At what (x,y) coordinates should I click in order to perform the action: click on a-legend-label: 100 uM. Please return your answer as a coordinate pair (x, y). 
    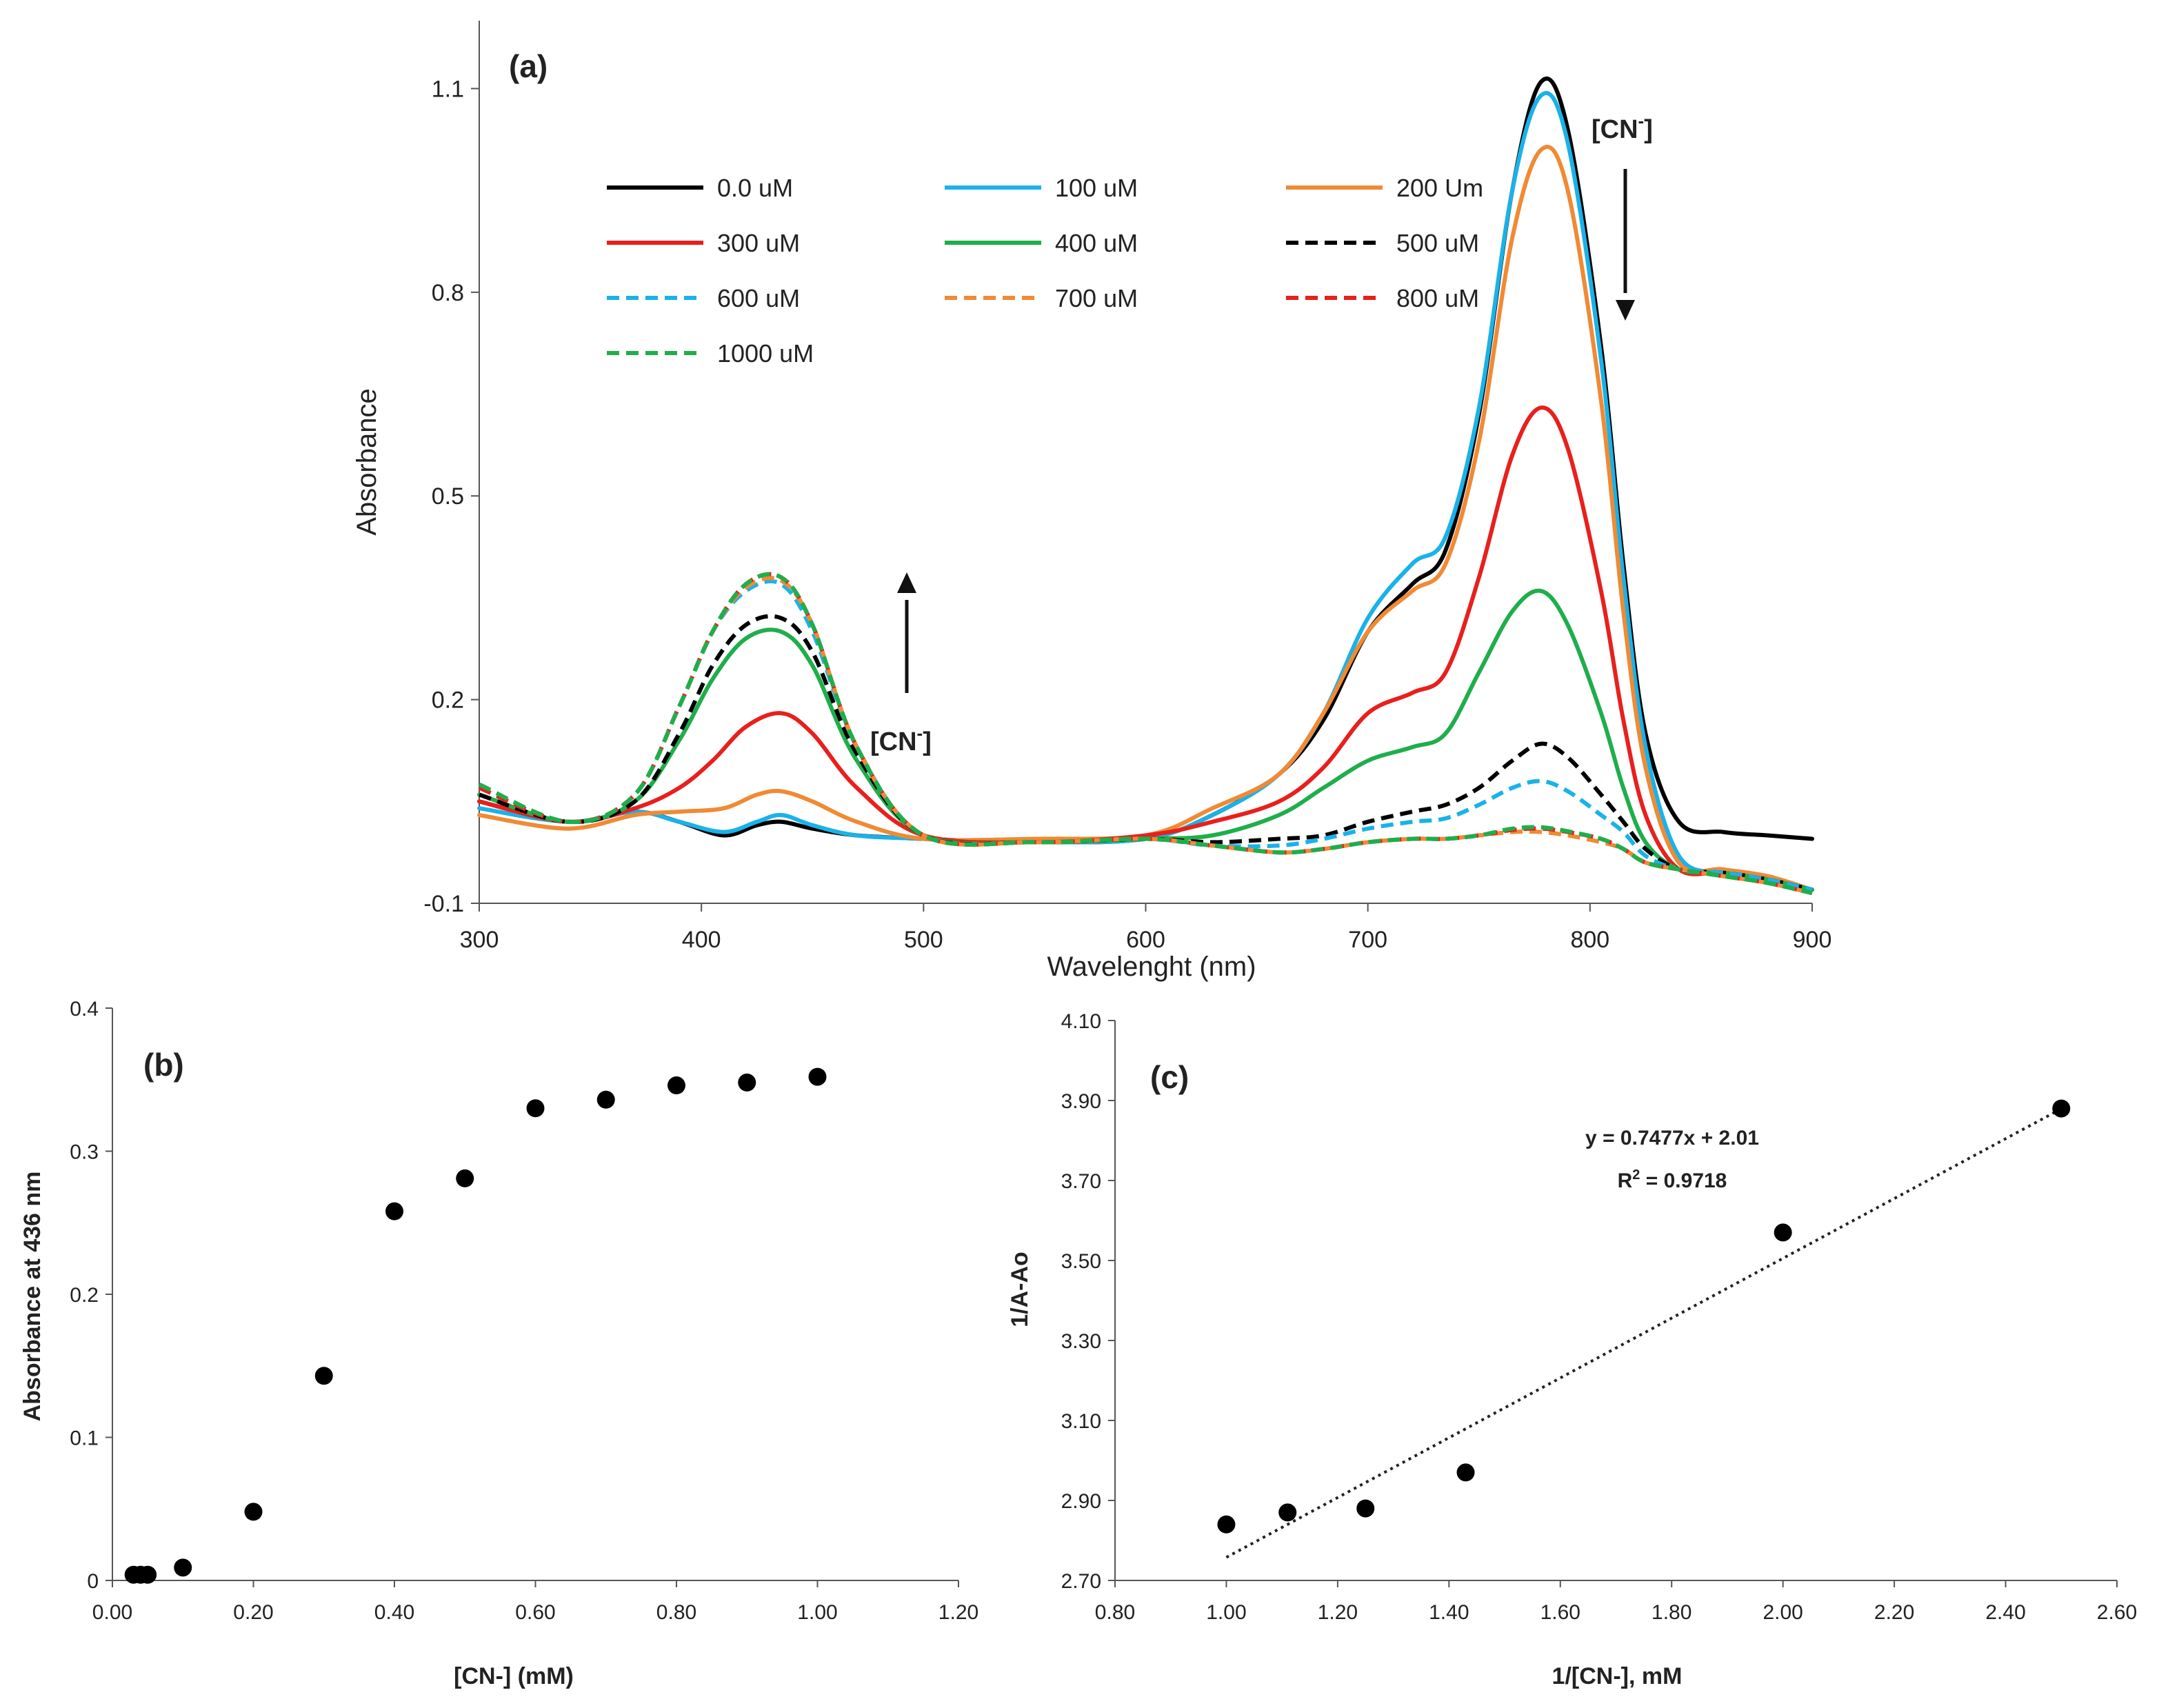
    Looking at the image, I should click on (1096, 188).